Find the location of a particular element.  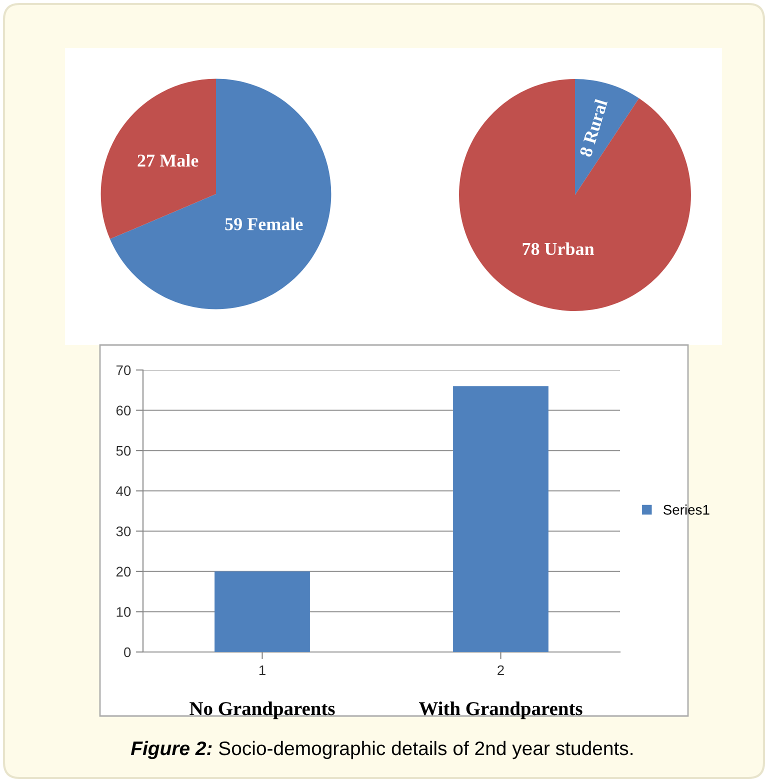

caption: Figure 2: Socio-demographic details of 2nd year students. is located at coordinates (381, 750).